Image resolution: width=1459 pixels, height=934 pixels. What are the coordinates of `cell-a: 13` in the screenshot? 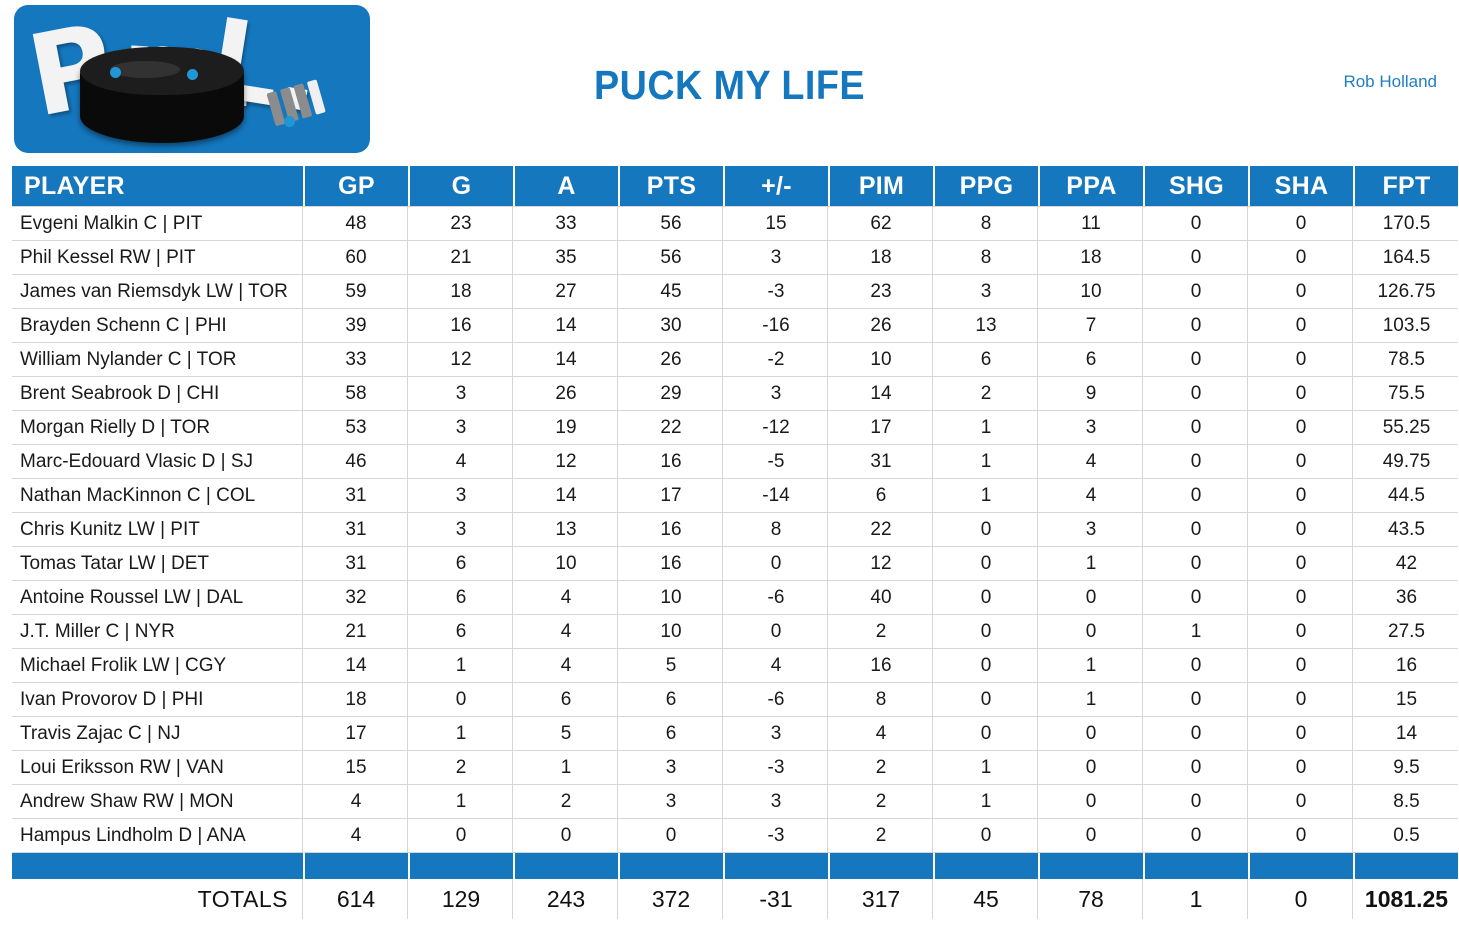 It's located at (566, 530).